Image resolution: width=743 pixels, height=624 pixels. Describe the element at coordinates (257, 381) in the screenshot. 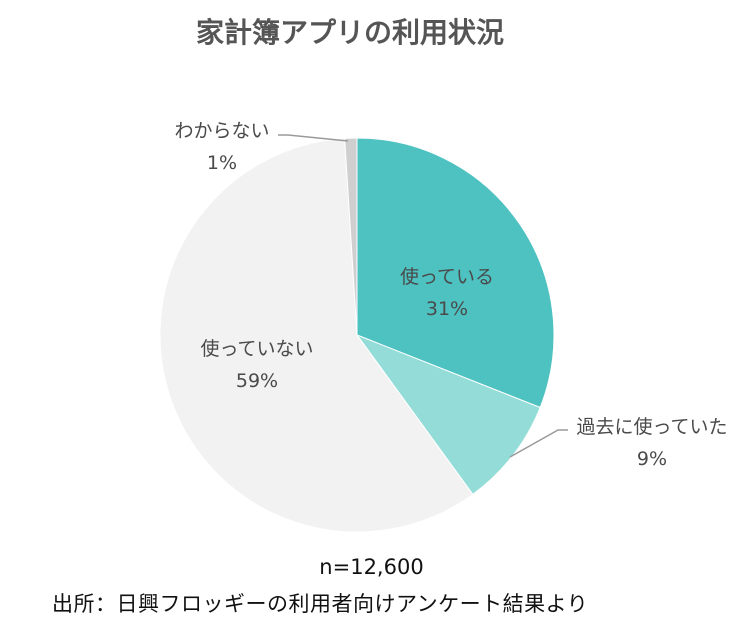

I see `slice-not-using-value: 59%` at that location.